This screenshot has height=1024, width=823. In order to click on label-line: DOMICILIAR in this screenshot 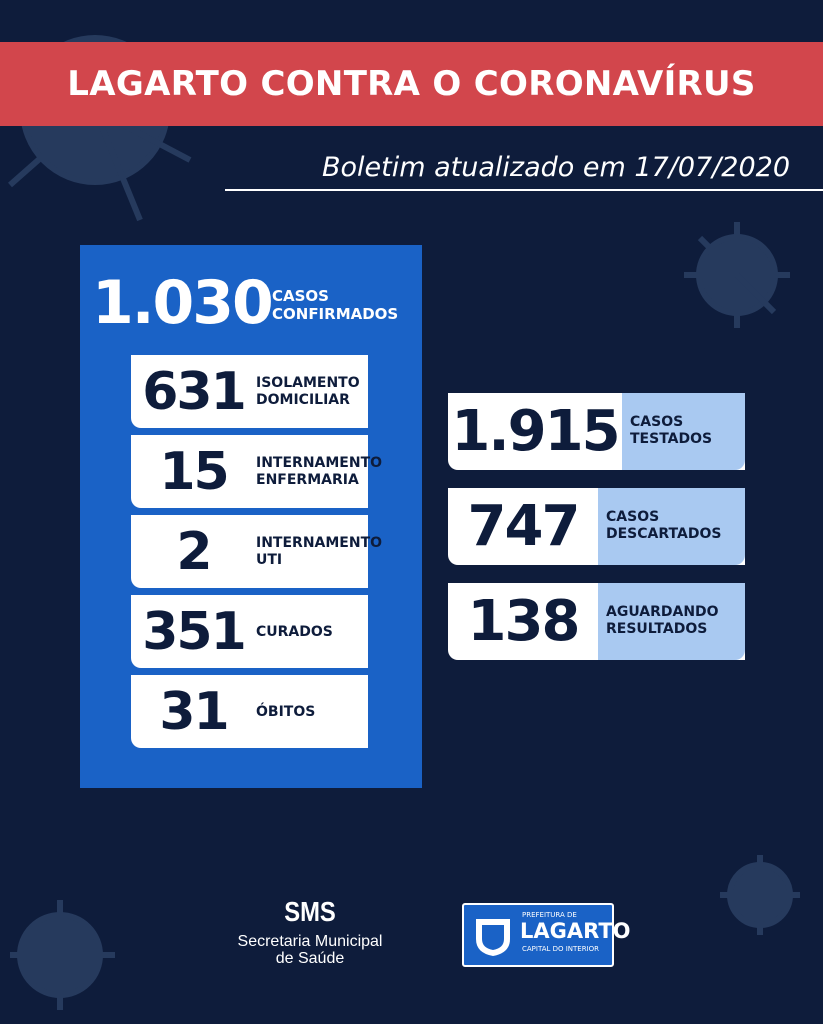, I will do `click(303, 400)`.